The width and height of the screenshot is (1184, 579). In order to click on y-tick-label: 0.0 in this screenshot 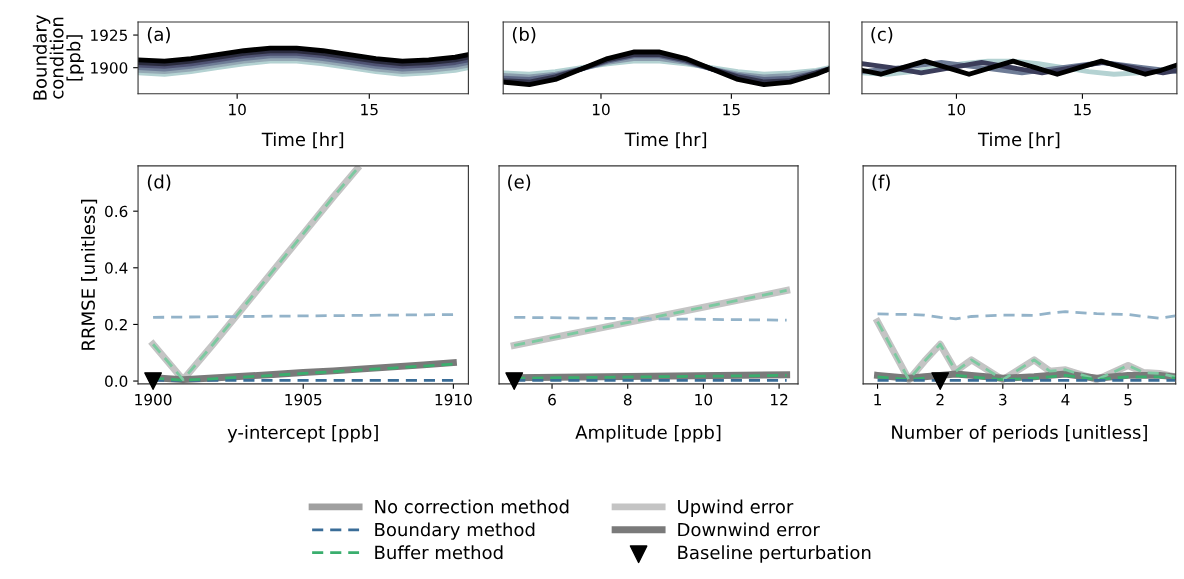, I will do `click(116, 381)`.